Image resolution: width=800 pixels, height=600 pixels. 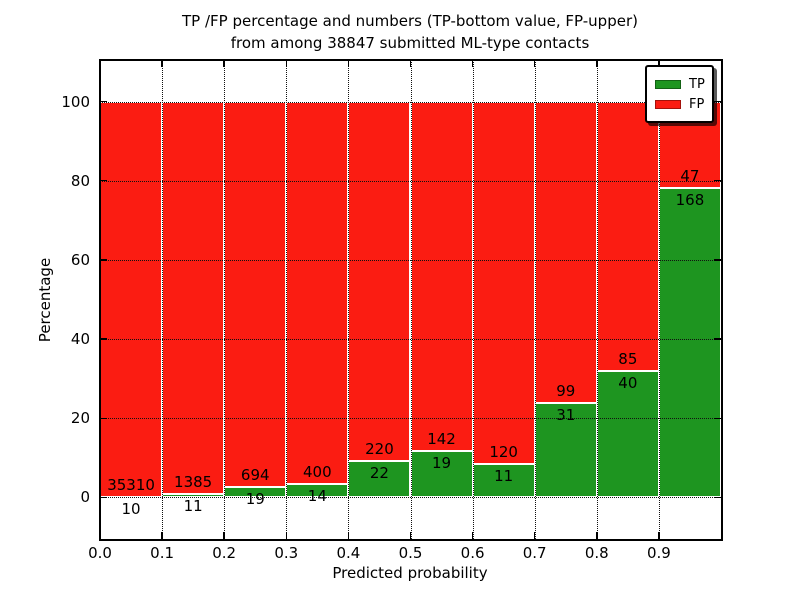 What do you see at coordinates (348, 553) in the screenshot?
I see `x-tick-label: 0.4` at bounding box center [348, 553].